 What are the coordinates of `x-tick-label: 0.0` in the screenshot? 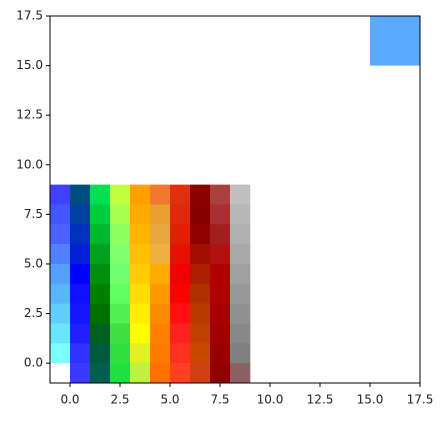 It's located at (69, 400).